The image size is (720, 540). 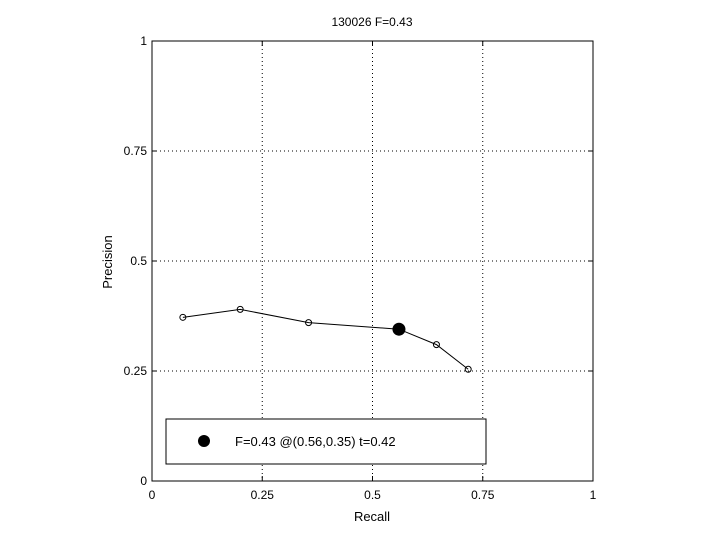 I want to click on y-tick-label: 1, so click(x=143, y=41).